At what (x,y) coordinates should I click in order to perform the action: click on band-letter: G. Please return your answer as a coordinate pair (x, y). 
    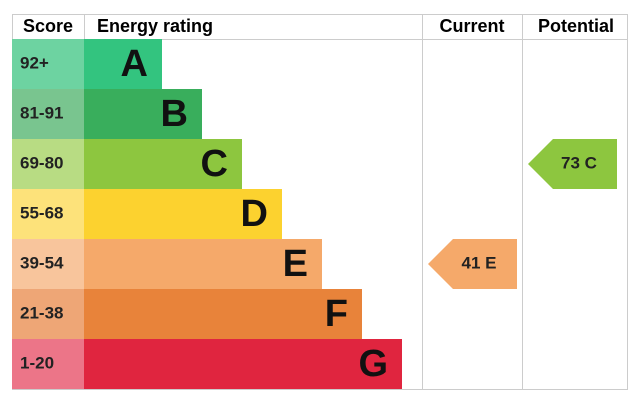
    Looking at the image, I should click on (373, 364).